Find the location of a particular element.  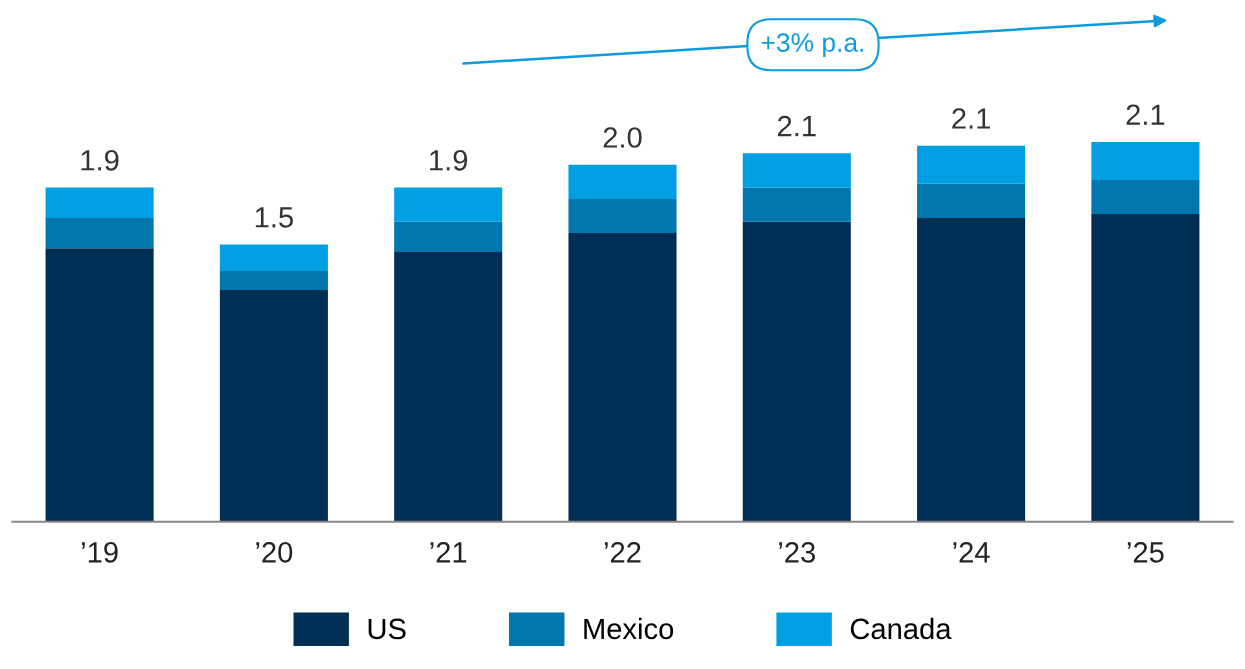

x-tick-label: ’22 is located at coordinates (622, 552).